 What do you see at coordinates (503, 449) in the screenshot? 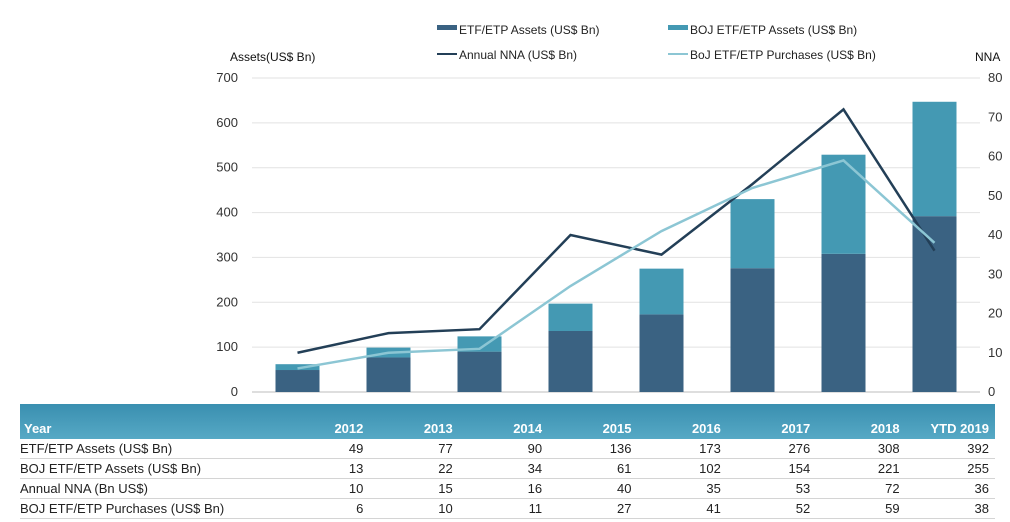
I see `table-cell: 90` at bounding box center [503, 449].